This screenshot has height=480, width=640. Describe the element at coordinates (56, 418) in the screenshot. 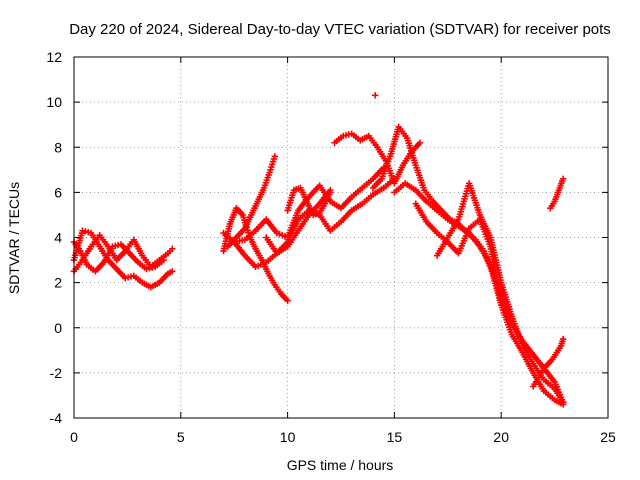

I see `y-tick-label: -4` at that location.